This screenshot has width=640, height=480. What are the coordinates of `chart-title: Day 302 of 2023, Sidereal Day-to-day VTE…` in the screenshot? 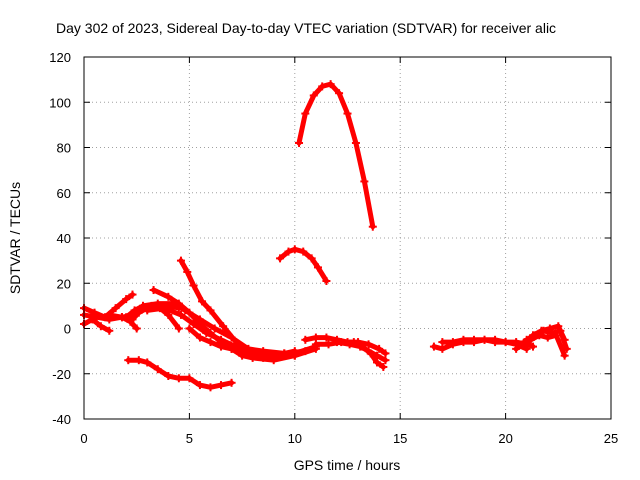 It's located at (306, 28).